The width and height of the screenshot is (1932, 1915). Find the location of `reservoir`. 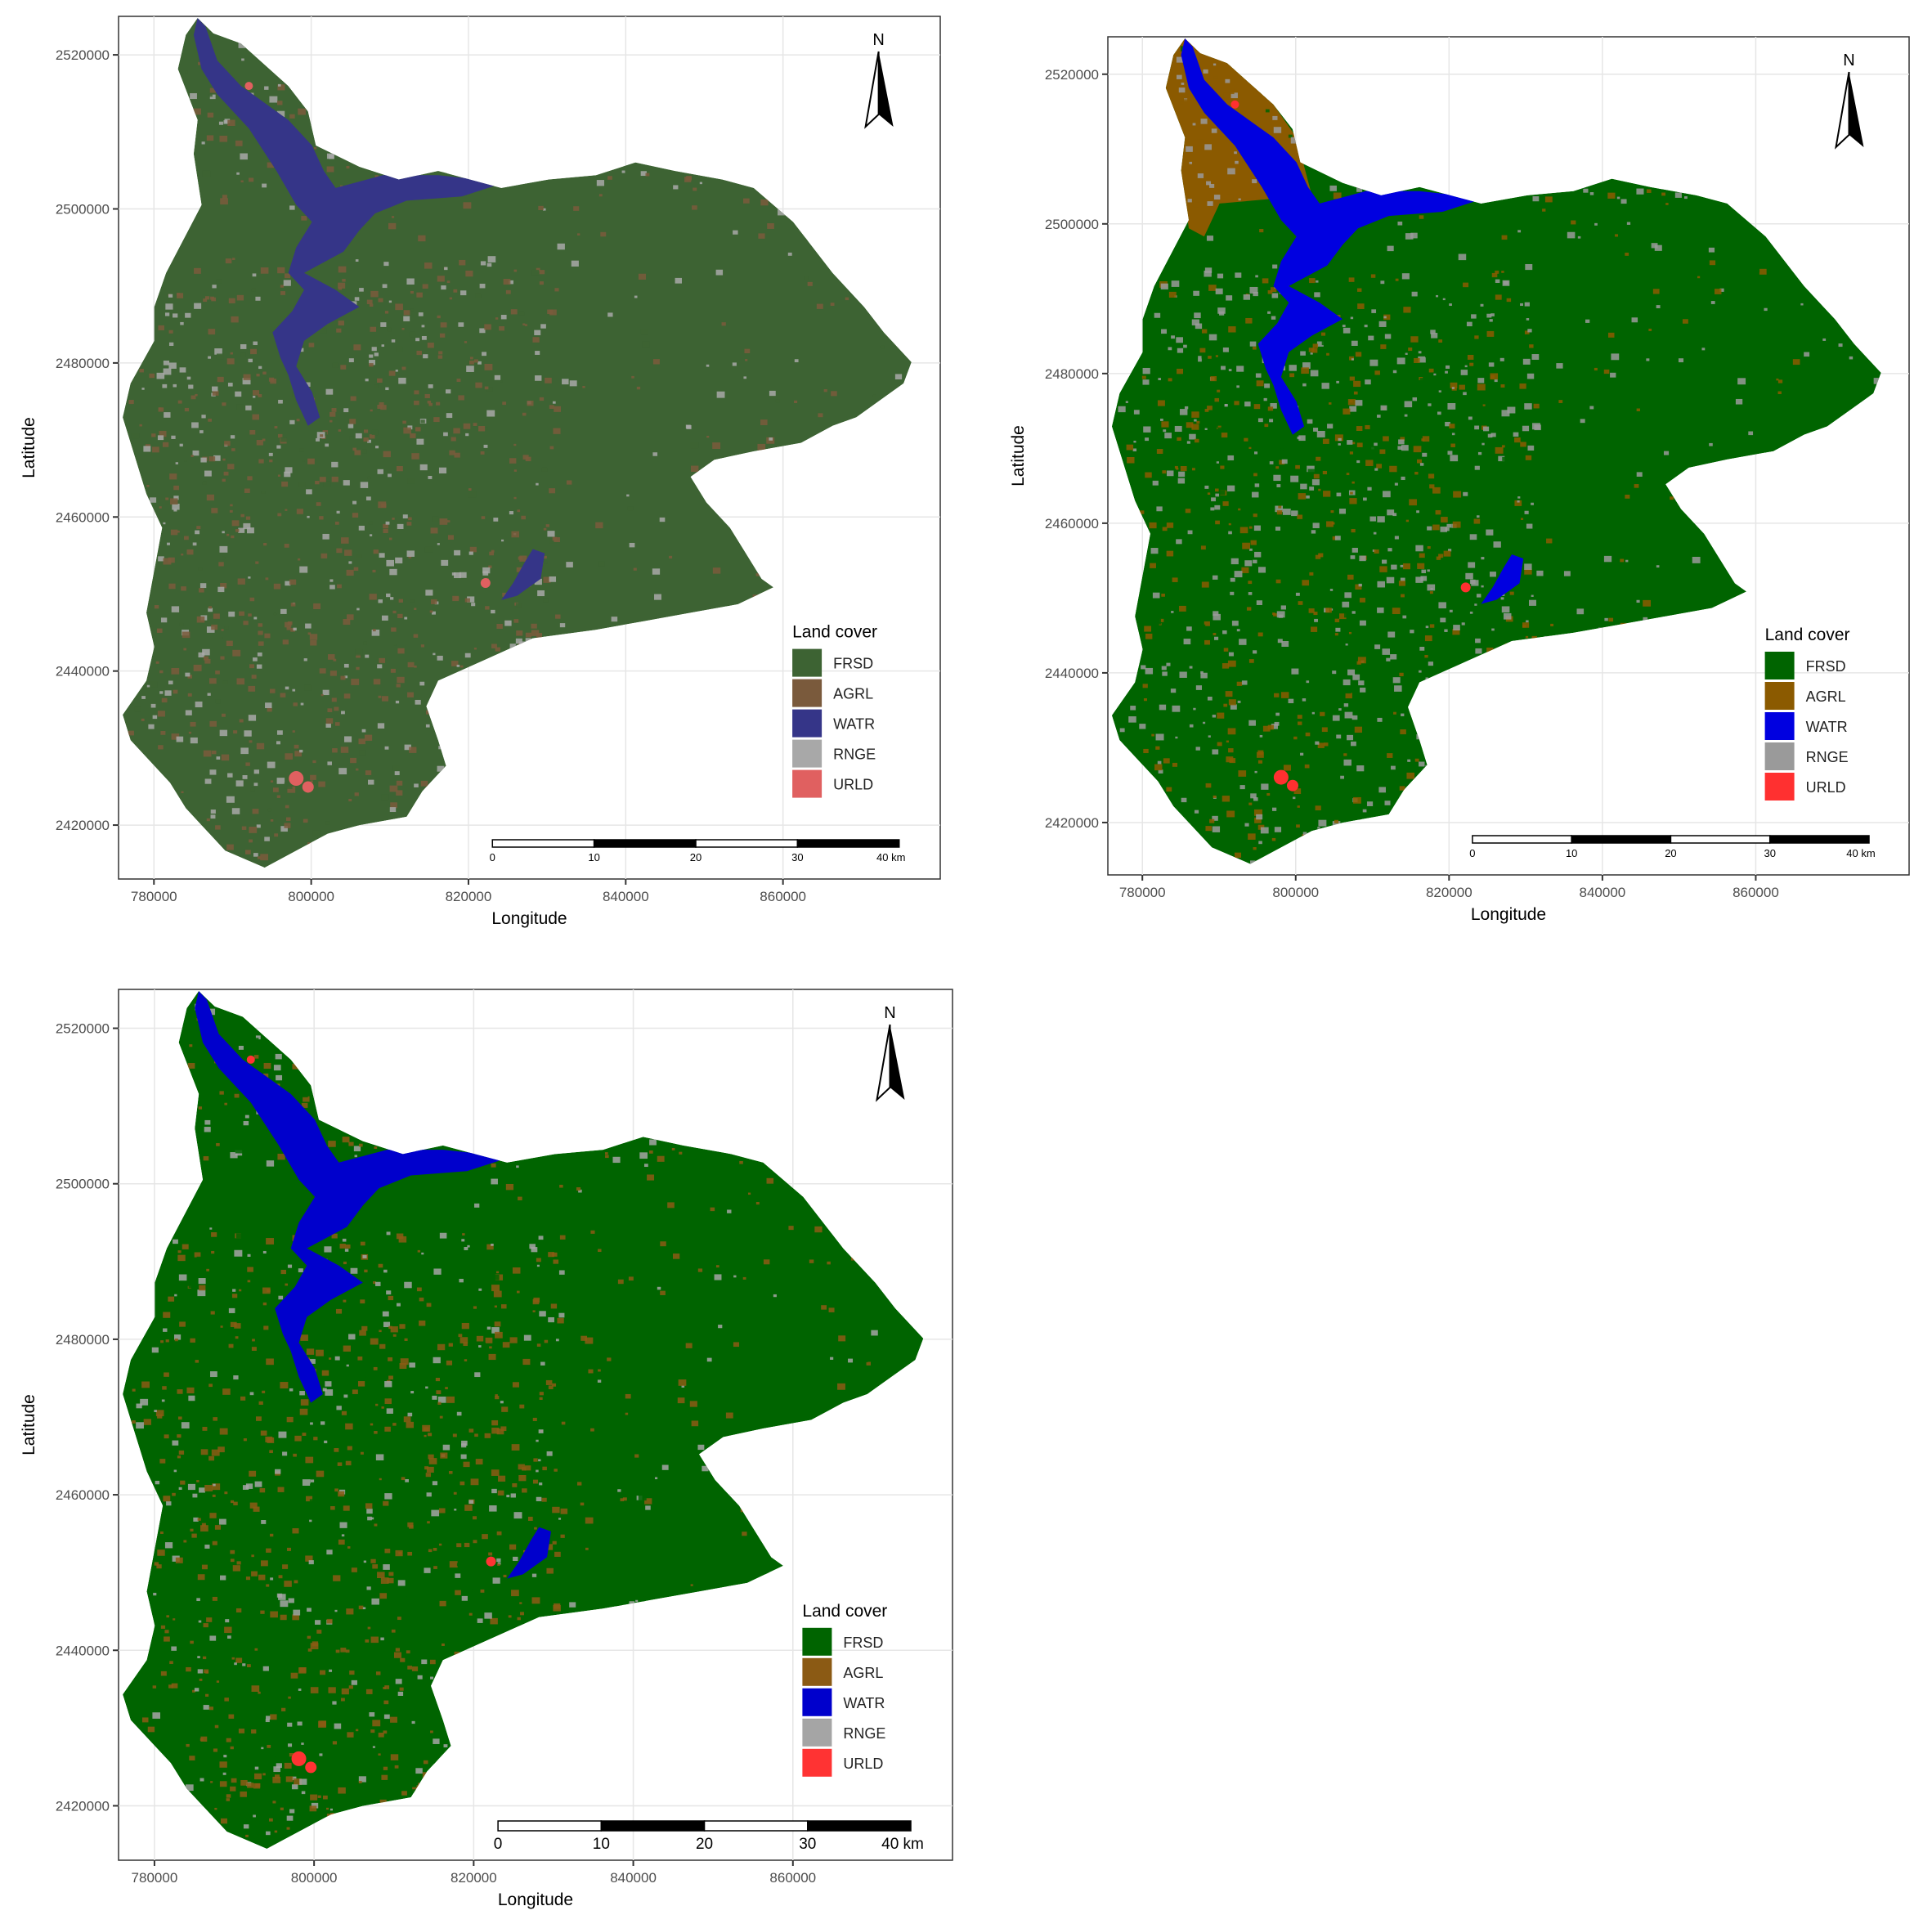

reservoir is located at coordinates (347, 222).